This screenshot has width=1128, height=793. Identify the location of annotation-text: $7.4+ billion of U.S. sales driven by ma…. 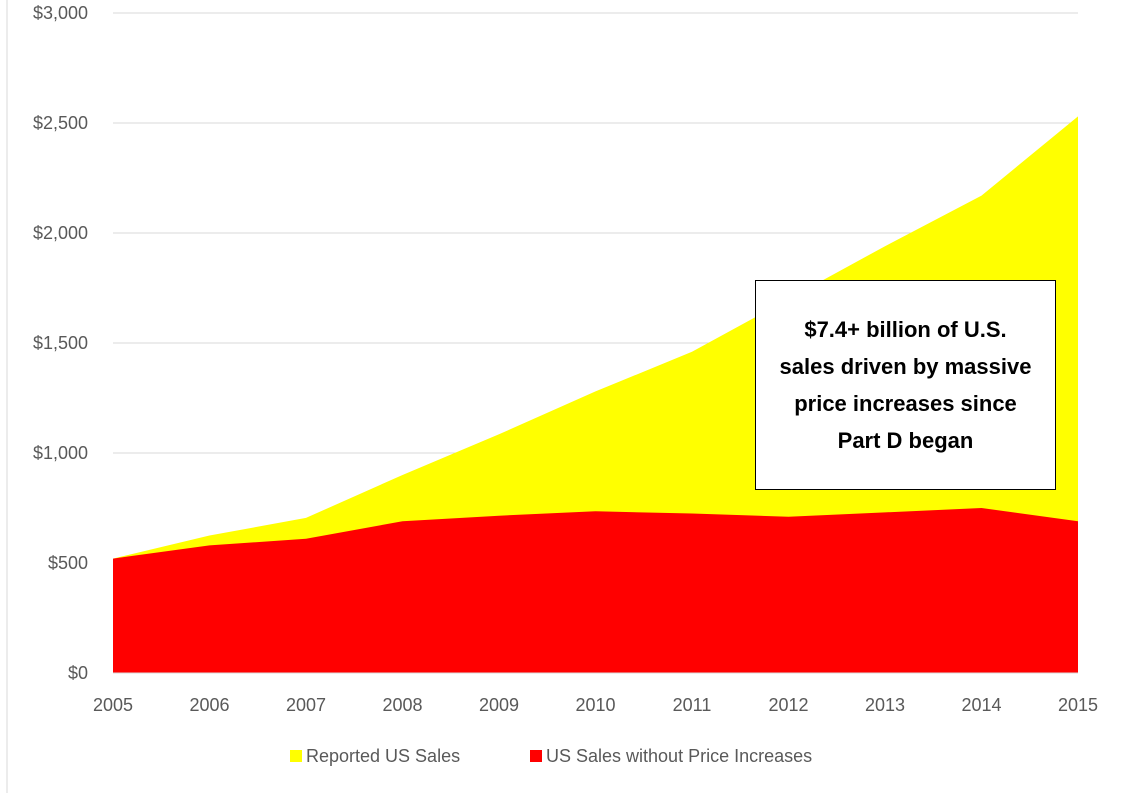
(905, 385).